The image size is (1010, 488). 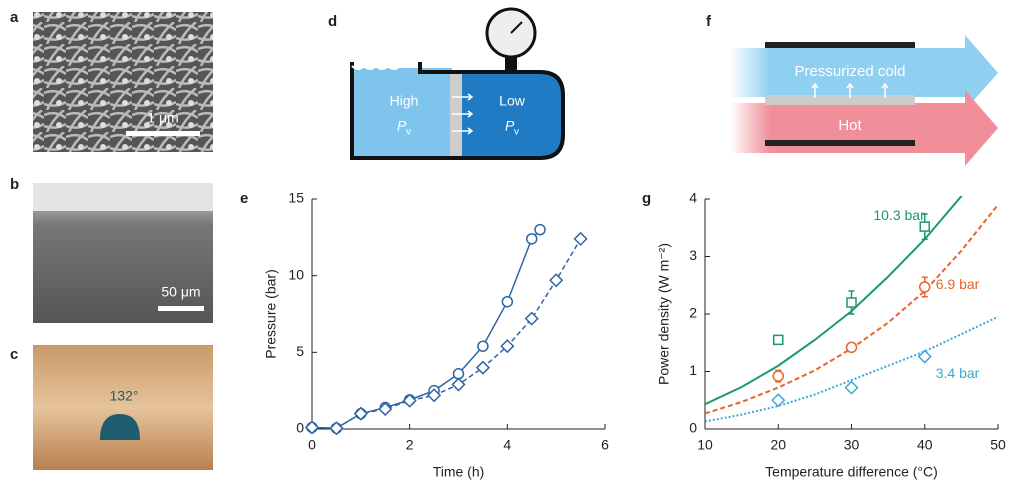 What do you see at coordinates (852, 445) in the screenshot?
I see `x-tick-label: 30` at bounding box center [852, 445].